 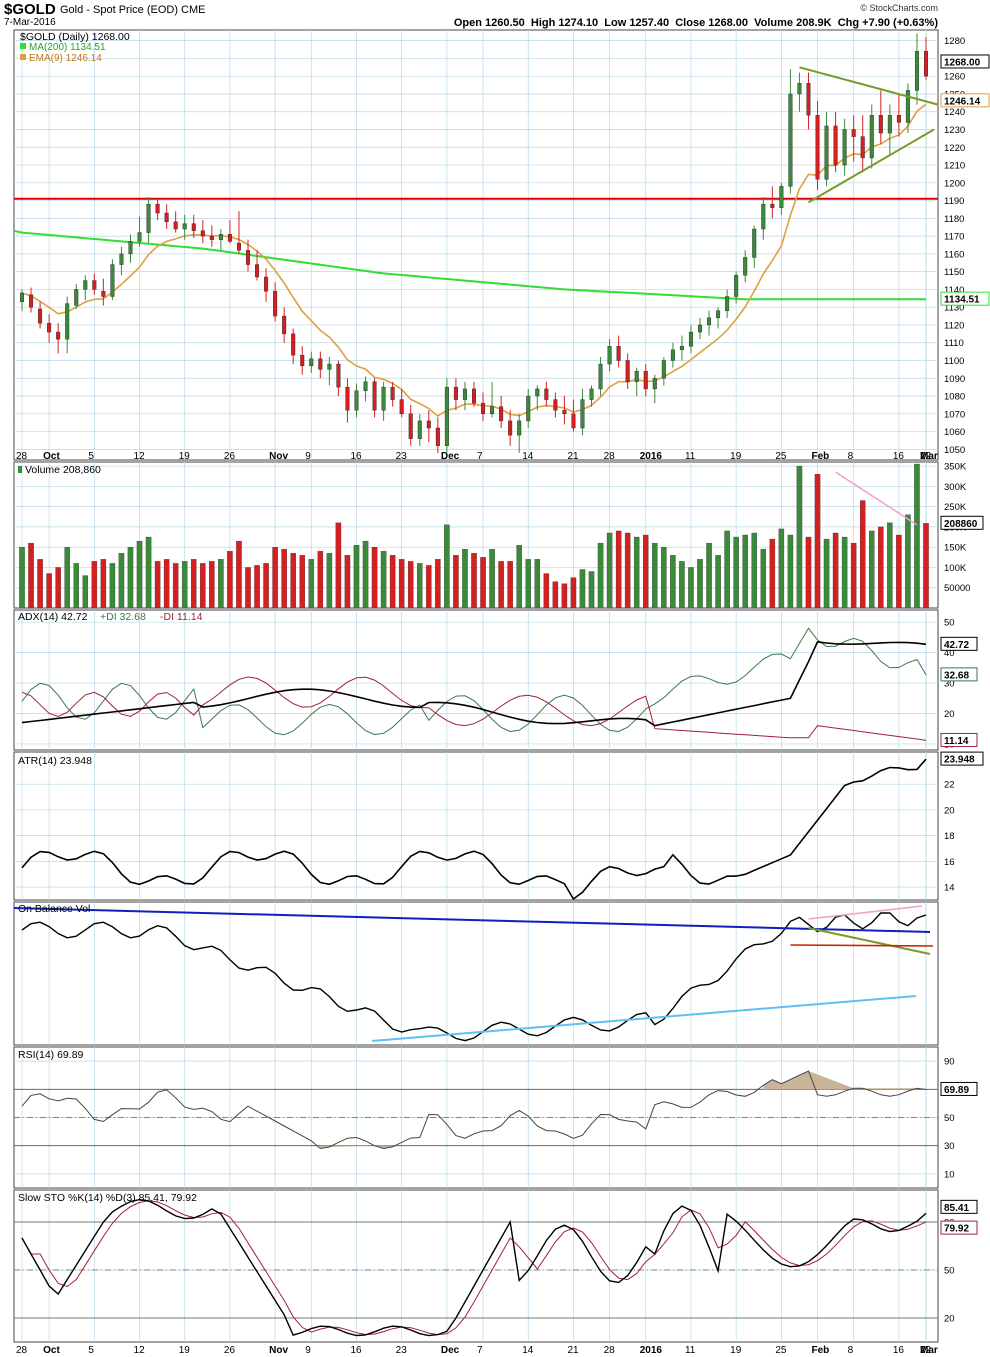 I want to click on legend-ma200-swatch, so click(x=23, y=46).